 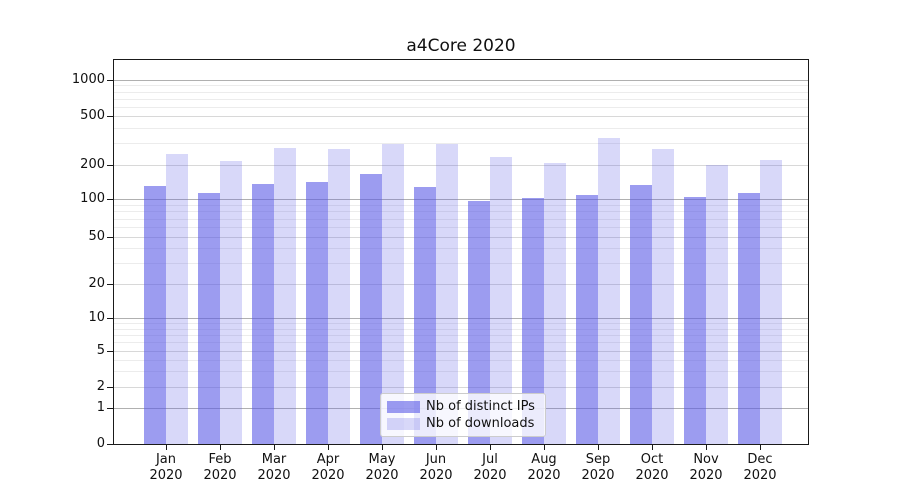 I want to click on y-tick-label-20: 20, so click(x=96, y=283).